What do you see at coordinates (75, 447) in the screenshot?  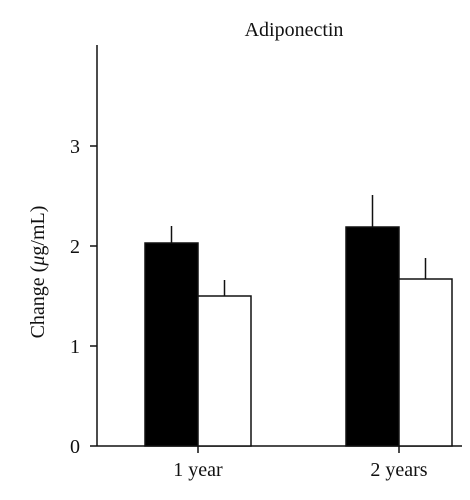 I see `y-tick-label: 0` at bounding box center [75, 447].